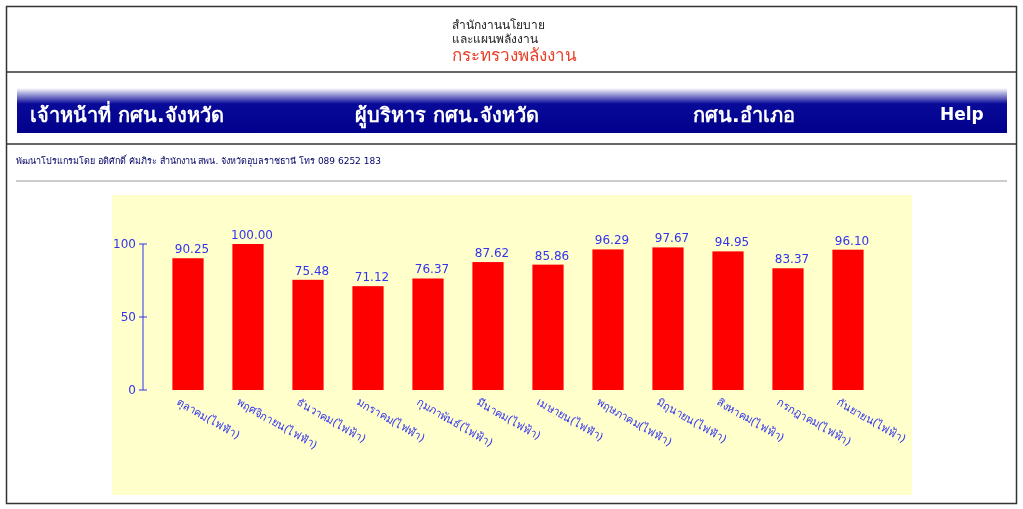 The image size is (1023, 509). Describe the element at coordinates (198, 161) in the screenshot. I see `annotation: พัฒนาโปรแกรมโดย อดิศักดิ์ คัมภิระ สำนักงาน สพน. จังหวัดอุบลราชธานี โทร 089 6252 183` at that location.